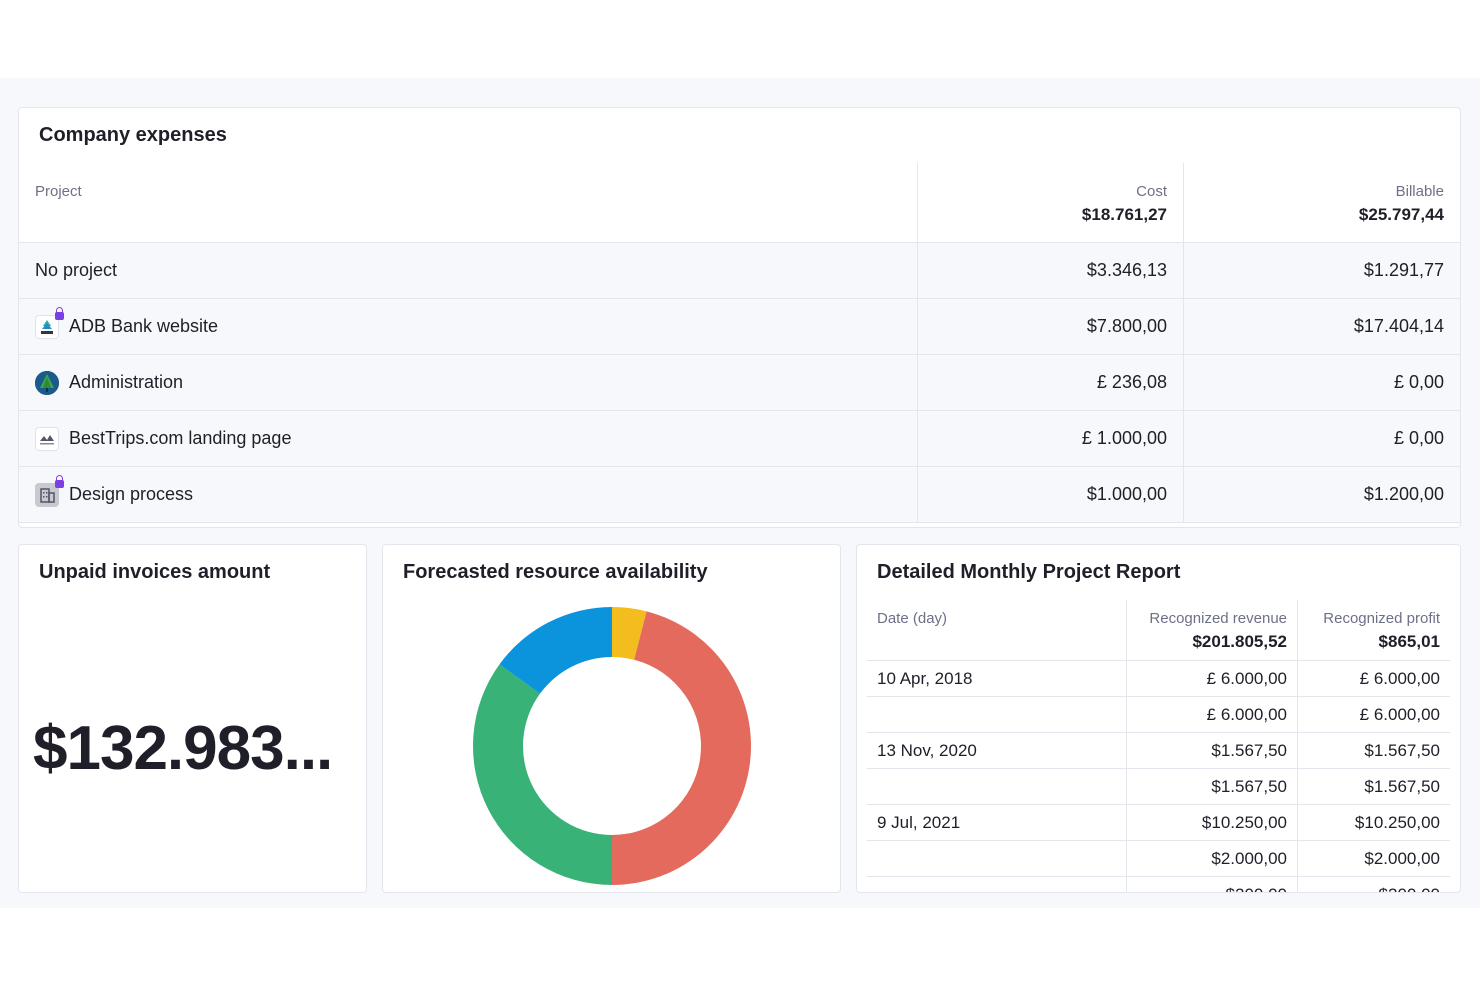 This screenshot has height=987, width=1480. Describe the element at coordinates (133, 135) in the screenshot. I see `card-title: Company expenses` at that location.